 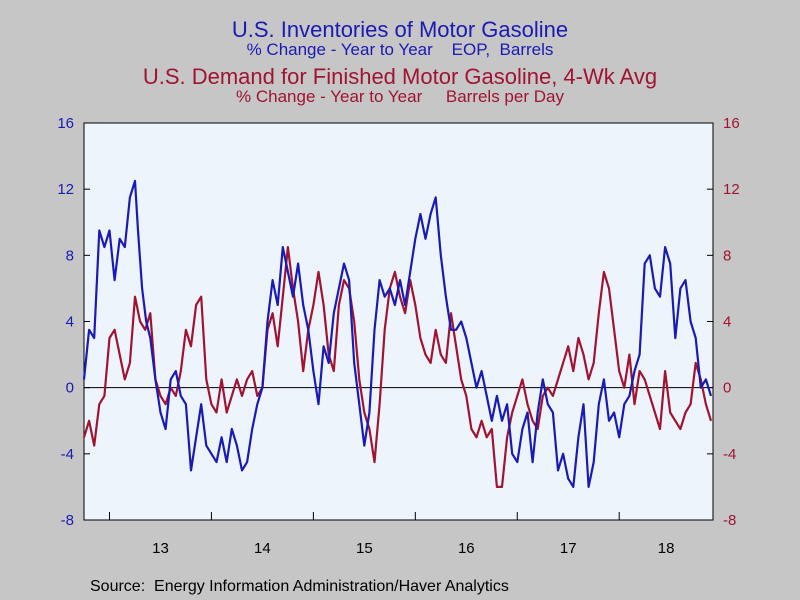 I want to click on y-tick-right-label: 4, so click(x=727, y=322).